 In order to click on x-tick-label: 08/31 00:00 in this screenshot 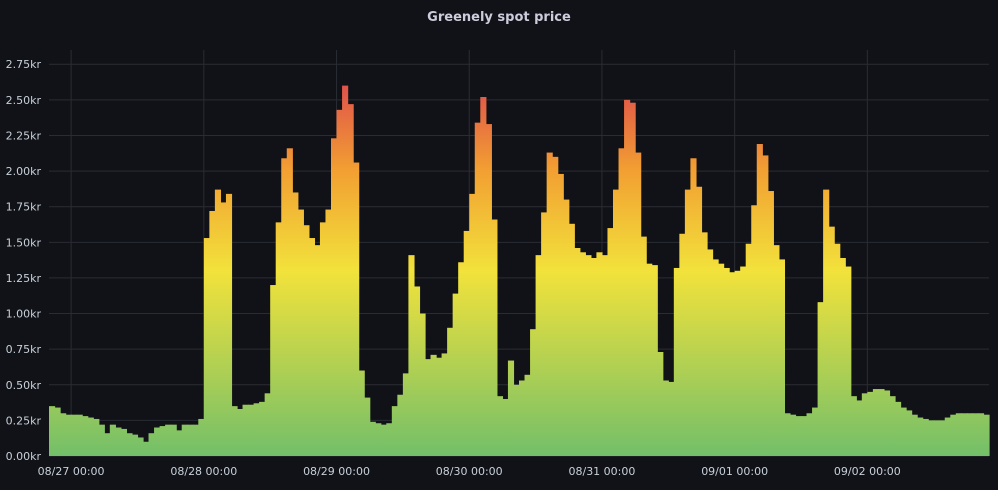, I will do `click(601, 471)`.